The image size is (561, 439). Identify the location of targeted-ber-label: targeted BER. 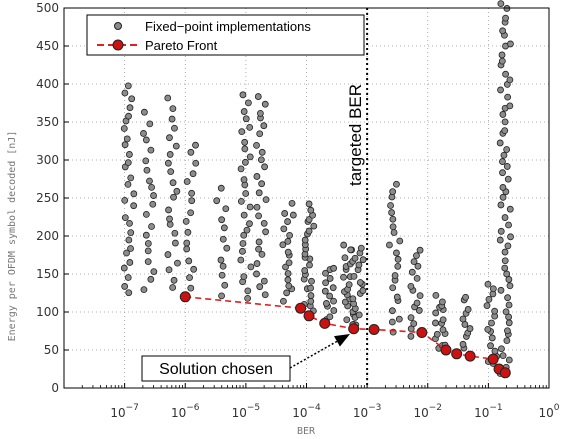
(355, 135).